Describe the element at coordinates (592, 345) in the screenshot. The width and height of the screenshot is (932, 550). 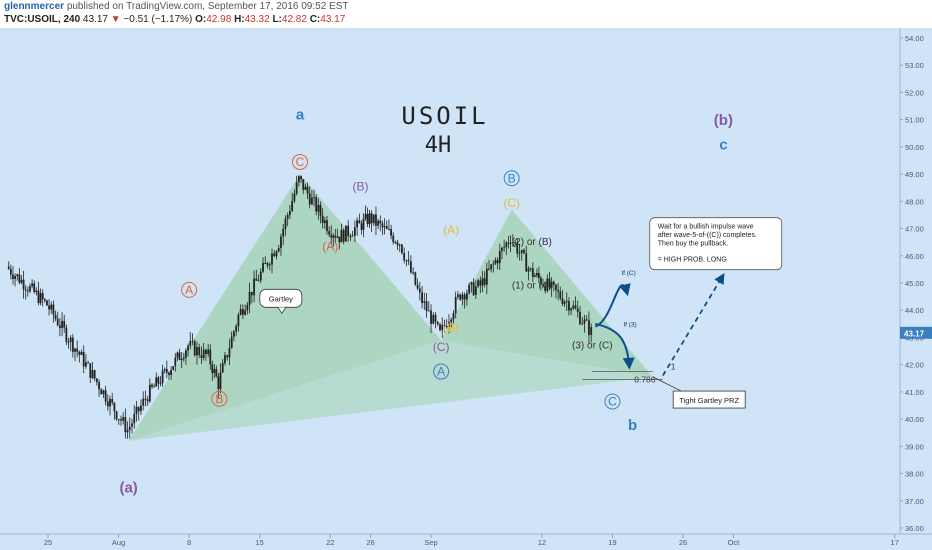
I see `wave-label: (3) or (C)` at that location.